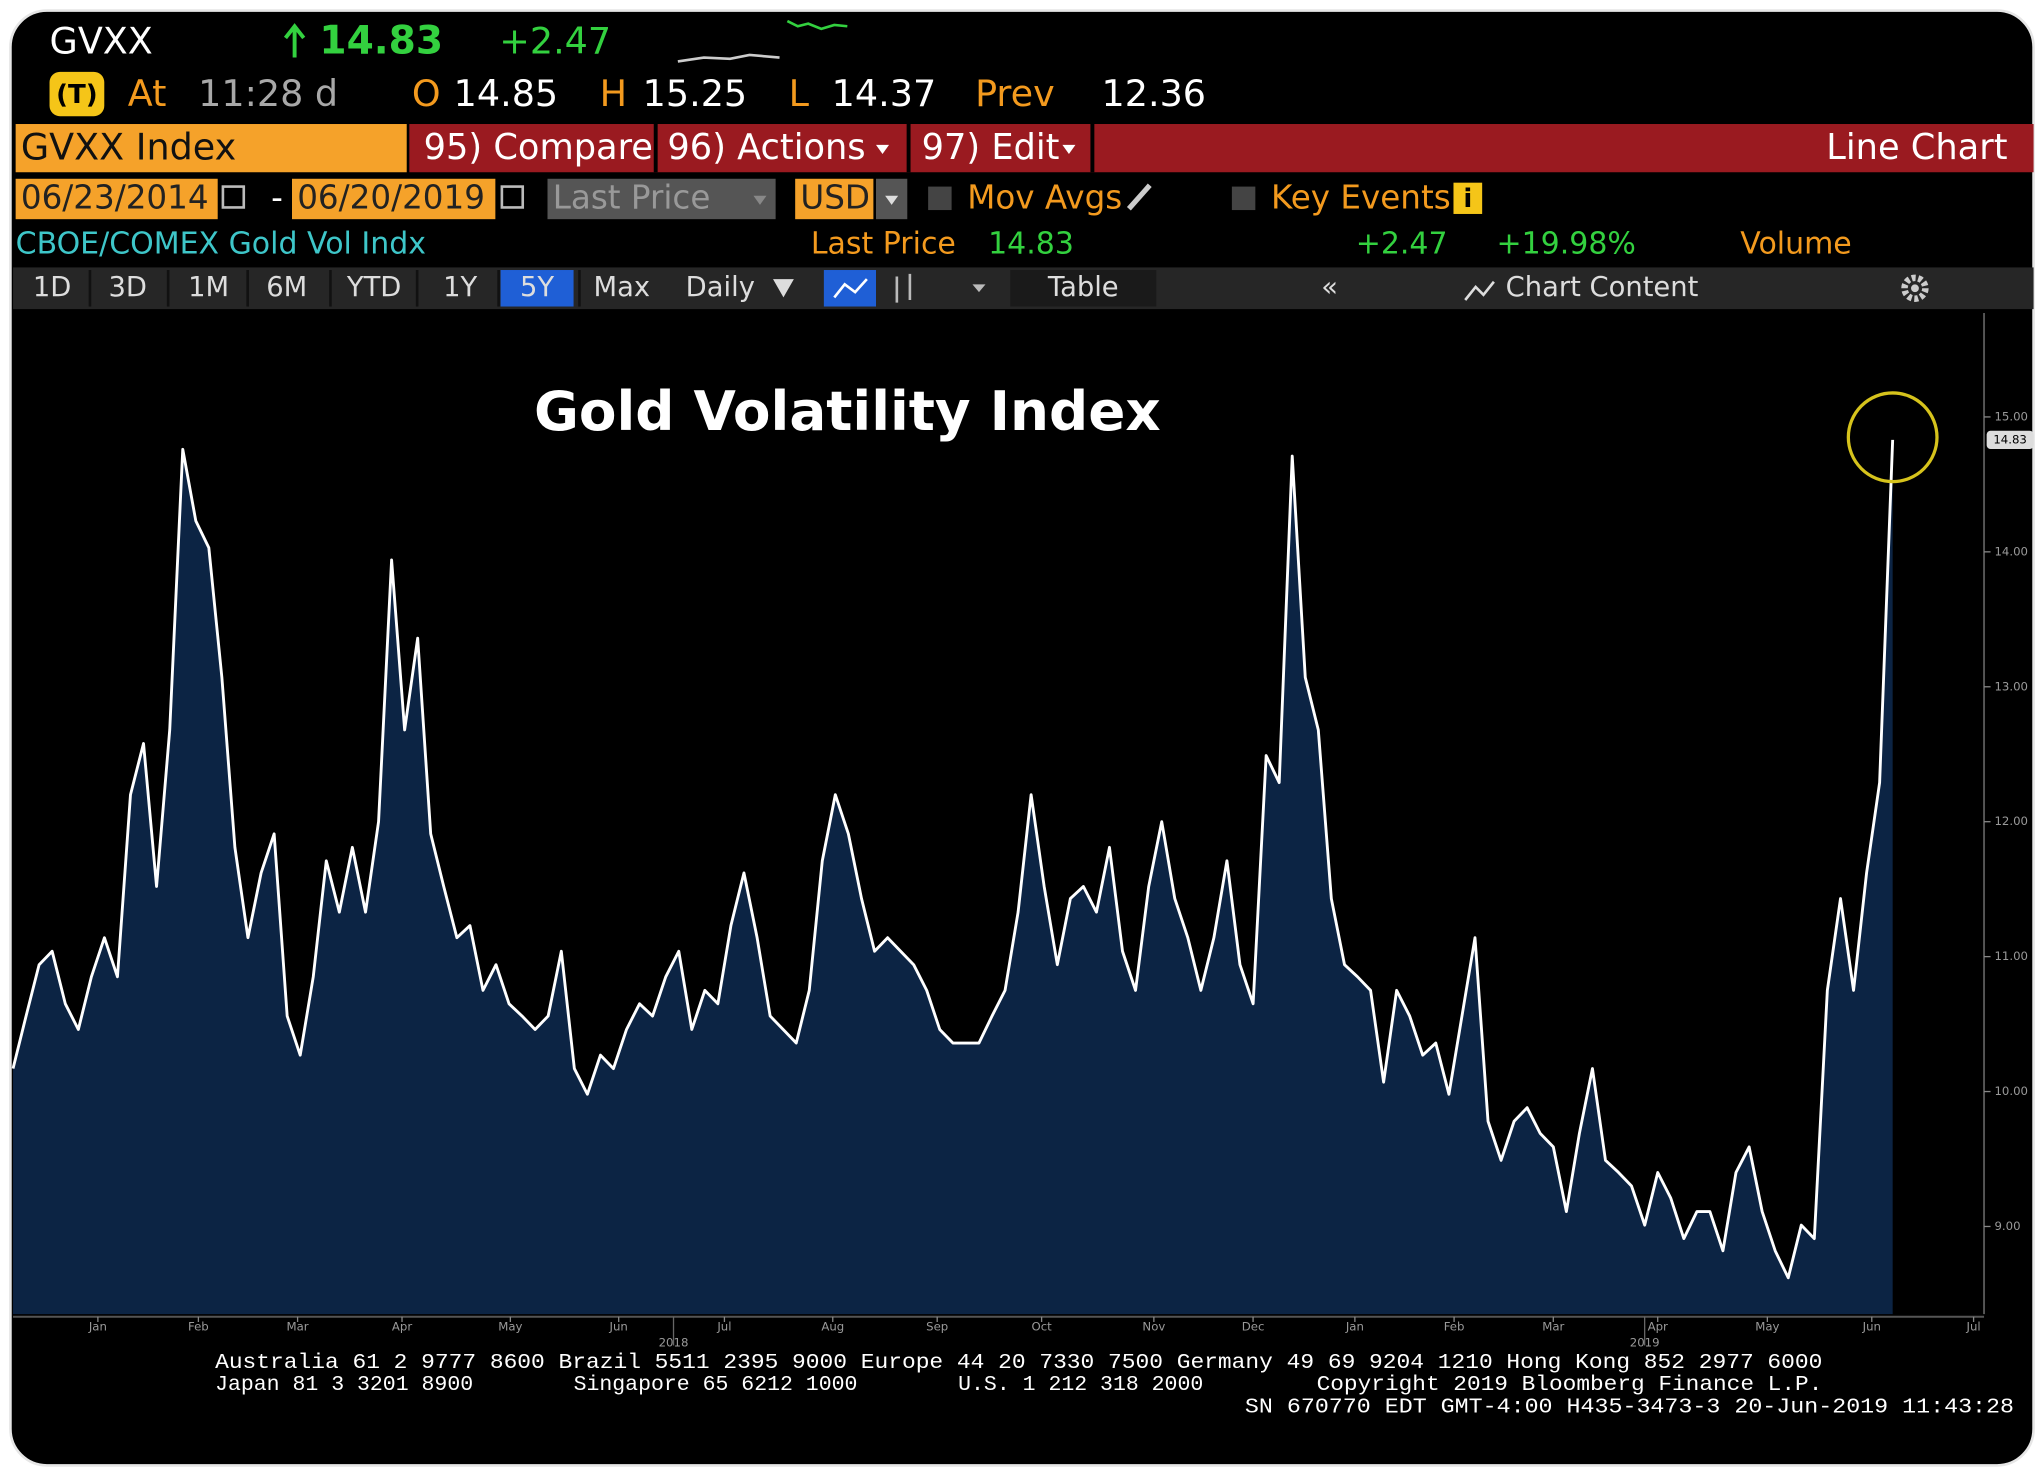 The image size is (2044, 1476). Describe the element at coordinates (2011, 821) in the screenshot. I see `y-tick-label: 12.00` at that location.